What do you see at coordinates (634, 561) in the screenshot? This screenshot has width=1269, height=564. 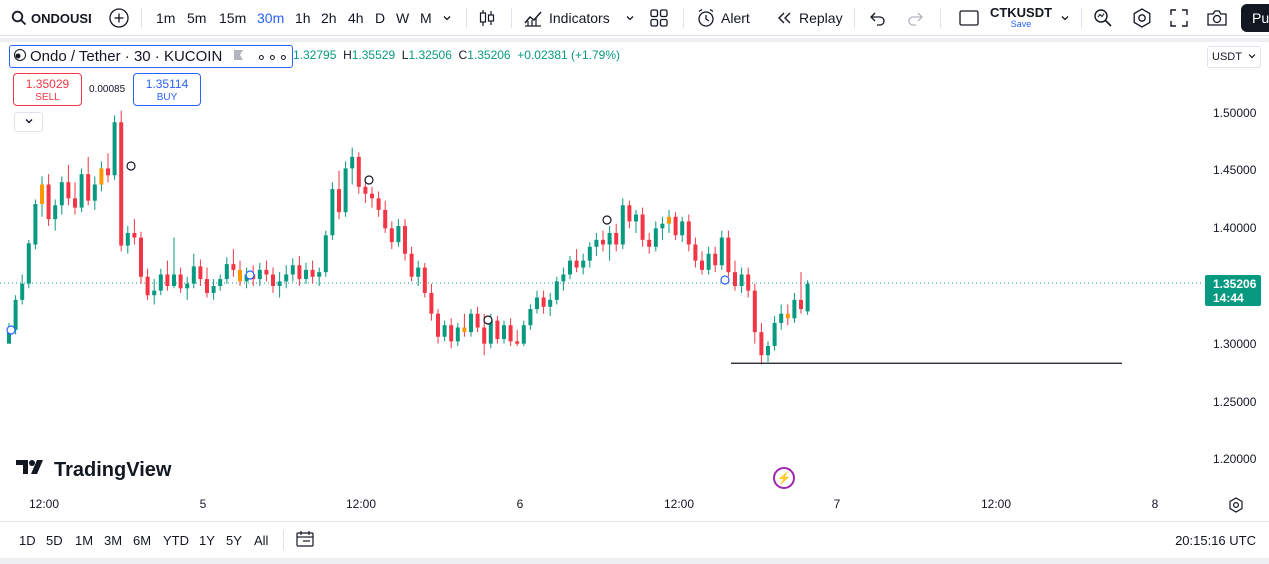 I see `bottom-strip` at bounding box center [634, 561].